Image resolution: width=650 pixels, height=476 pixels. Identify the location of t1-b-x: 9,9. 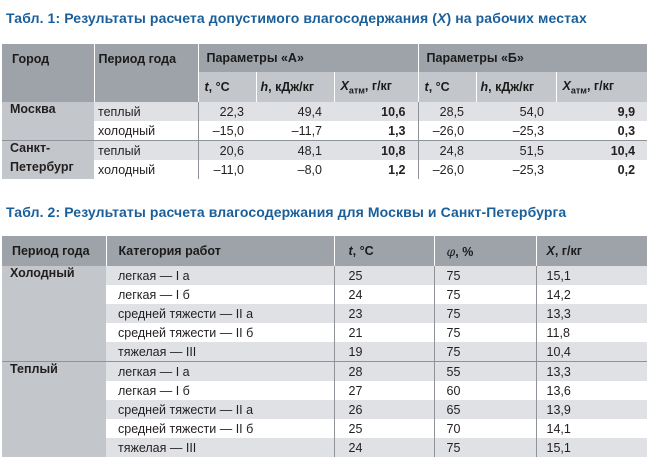
(602, 111).